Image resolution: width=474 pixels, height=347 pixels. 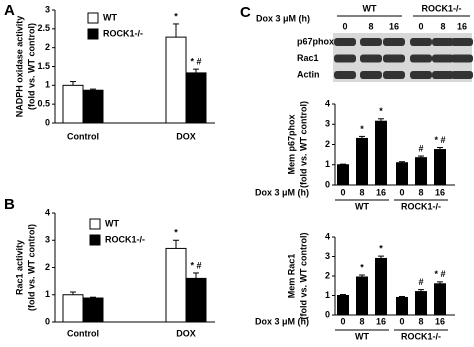 I want to click on panel-label: B, so click(x=9, y=204).